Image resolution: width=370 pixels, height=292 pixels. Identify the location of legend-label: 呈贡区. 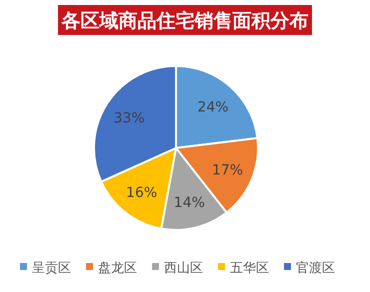
(51, 268).